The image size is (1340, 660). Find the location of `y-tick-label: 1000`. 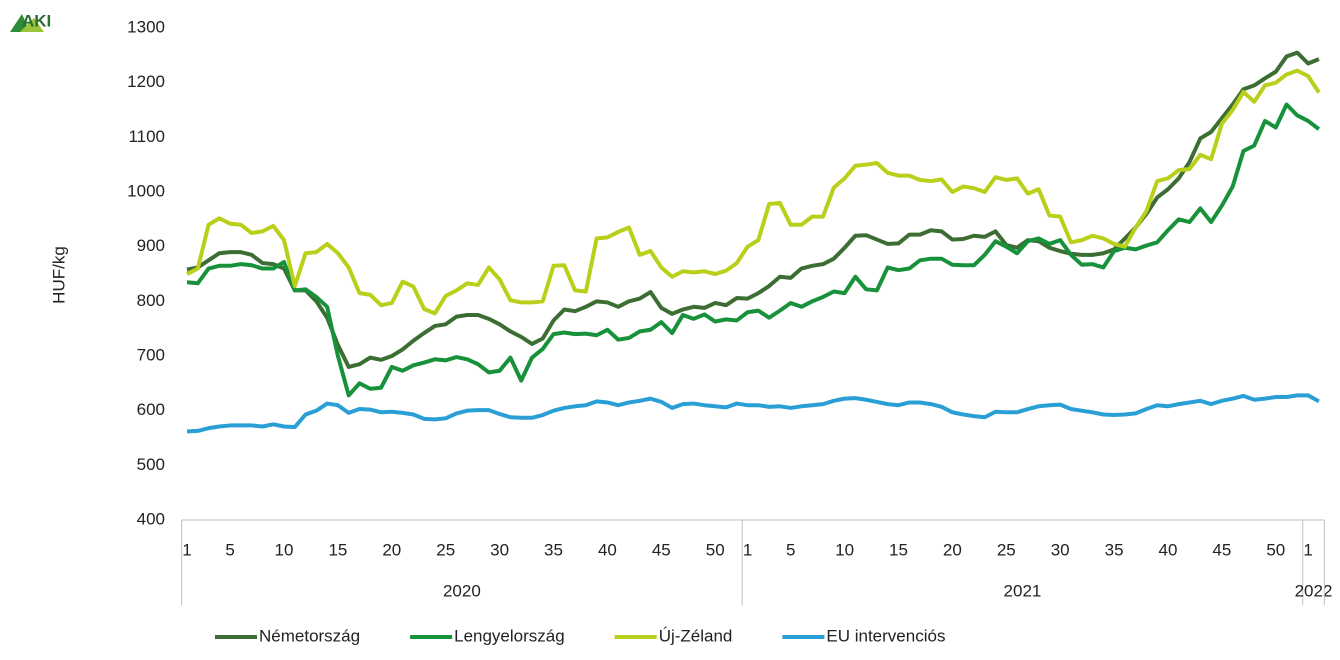

y-tick-label: 1000 is located at coordinates (146, 190).